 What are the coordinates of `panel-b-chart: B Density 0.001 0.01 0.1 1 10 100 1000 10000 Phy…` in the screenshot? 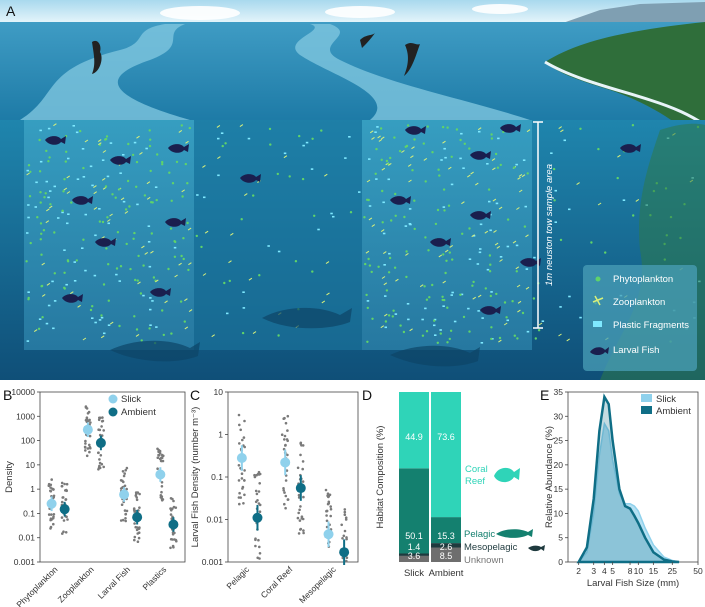 It's located at (94, 497).